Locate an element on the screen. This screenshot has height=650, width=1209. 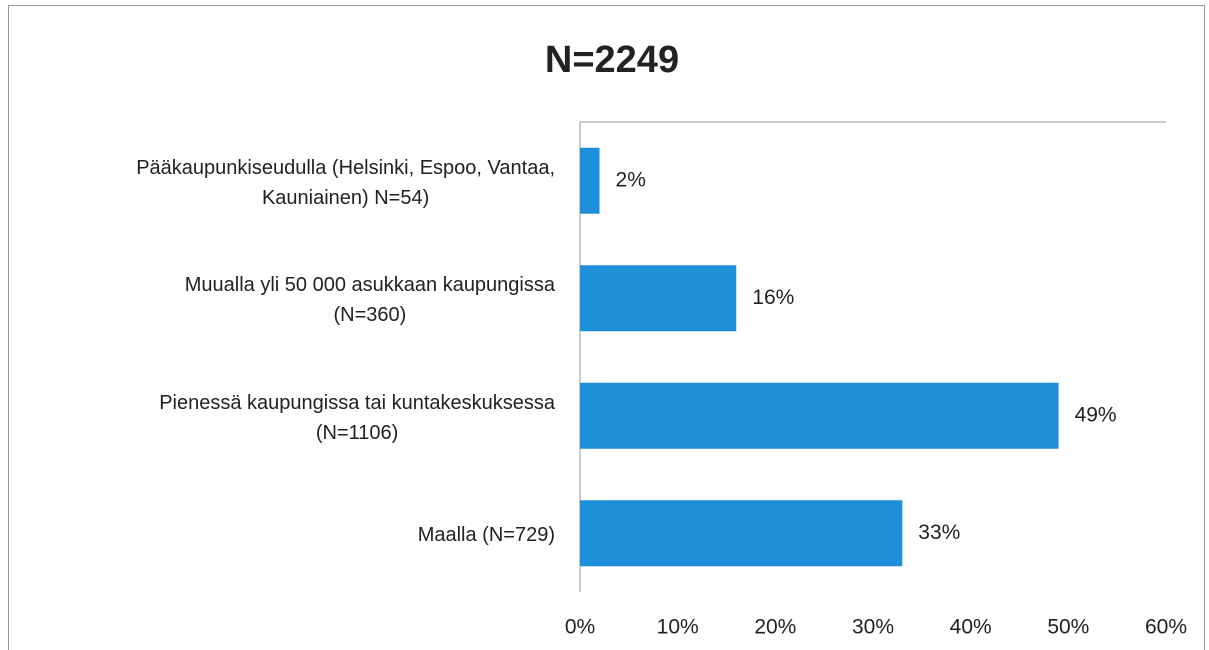
x-tick-label: 30% is located at coordinates (873, 627).